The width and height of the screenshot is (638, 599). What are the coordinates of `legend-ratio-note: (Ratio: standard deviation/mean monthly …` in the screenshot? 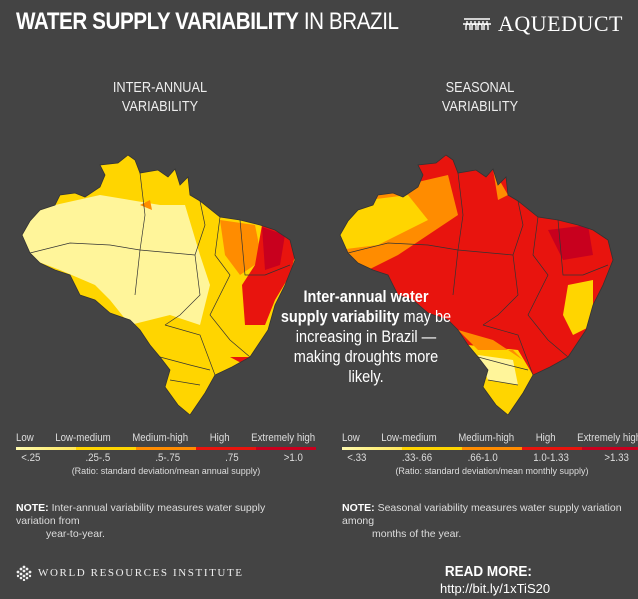 It's located at (492, 471).